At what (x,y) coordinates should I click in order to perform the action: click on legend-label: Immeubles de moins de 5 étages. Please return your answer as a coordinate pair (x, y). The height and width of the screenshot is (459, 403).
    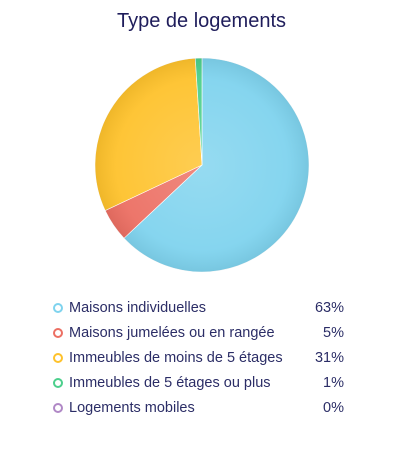
    Looking at the image, I should click on (176, 358).